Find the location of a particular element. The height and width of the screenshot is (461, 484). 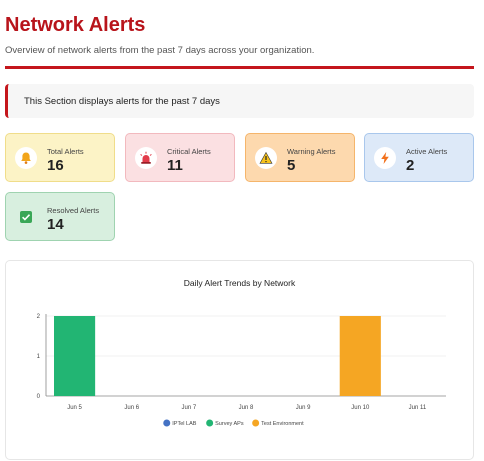

card-value: 11 is located at coordinates (175, 165).